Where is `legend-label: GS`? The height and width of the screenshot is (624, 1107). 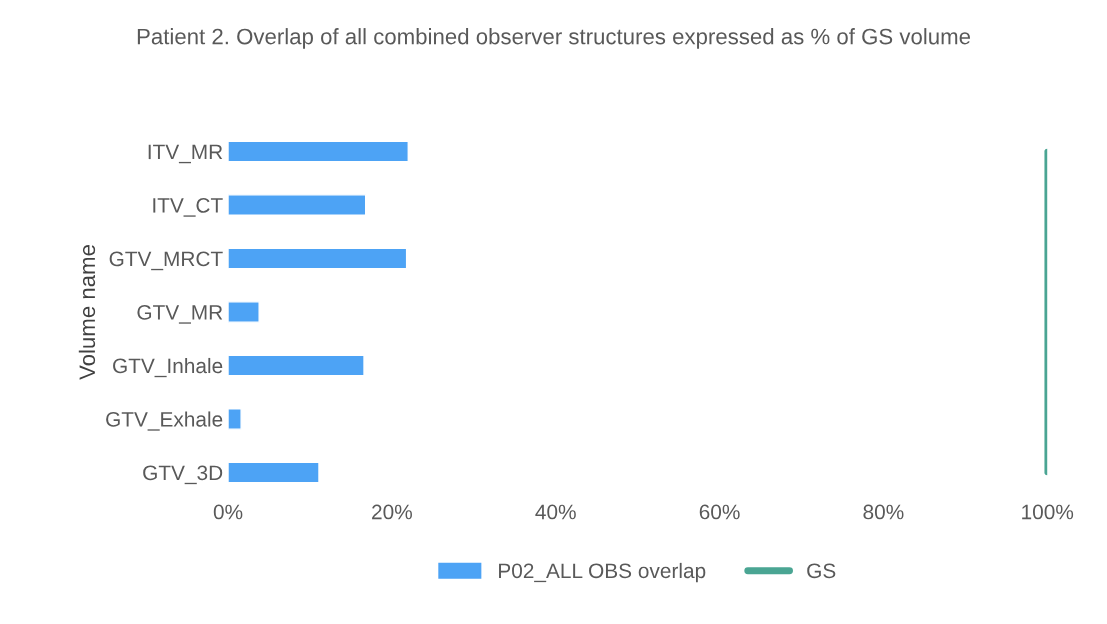
legend-label: GS is located at coordinates (821, 571).